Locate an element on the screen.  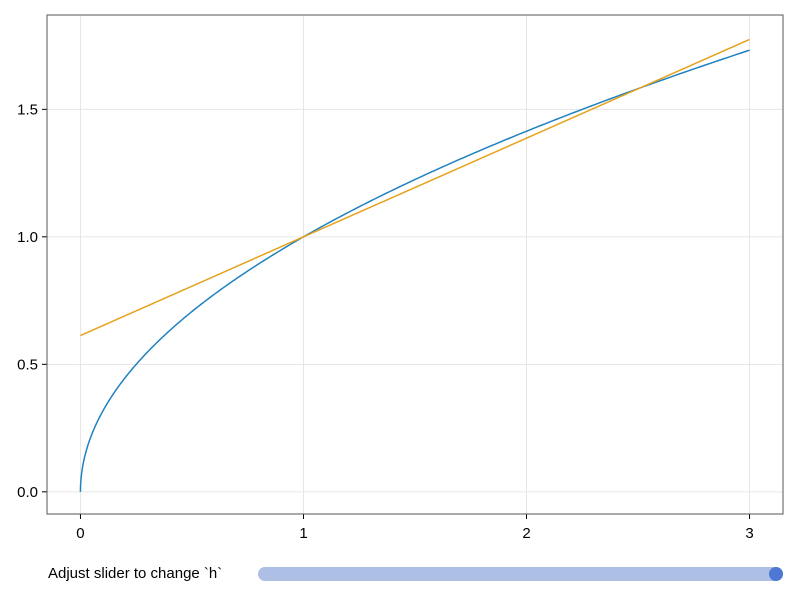
y-tick-label: 1.0 is located at coordinates (27, 237).